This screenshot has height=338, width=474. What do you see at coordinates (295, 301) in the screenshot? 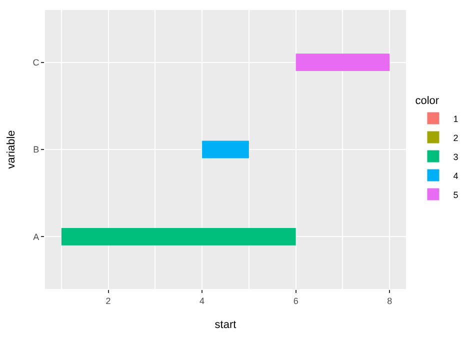
I see `x-tick-label: 6` at bounding box center [295, 301].